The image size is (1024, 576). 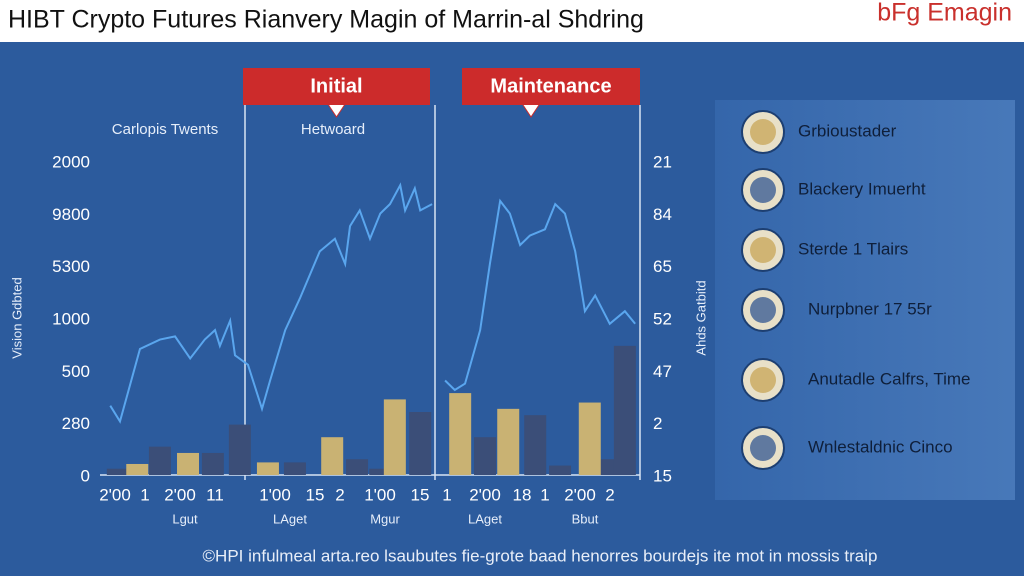 What do you see at coordinates (880, 446) in the screenshot?
I see `legend-label: Wnlestaldnic Cinco` at bounding box center [880, 446].